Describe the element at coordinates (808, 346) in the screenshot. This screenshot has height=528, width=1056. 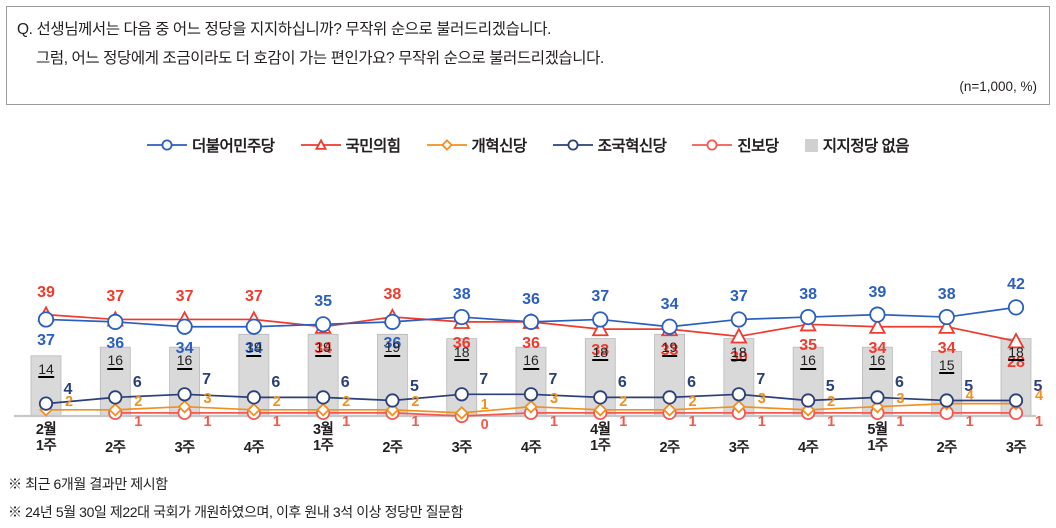
I see `label-ppp: 35` at that location.